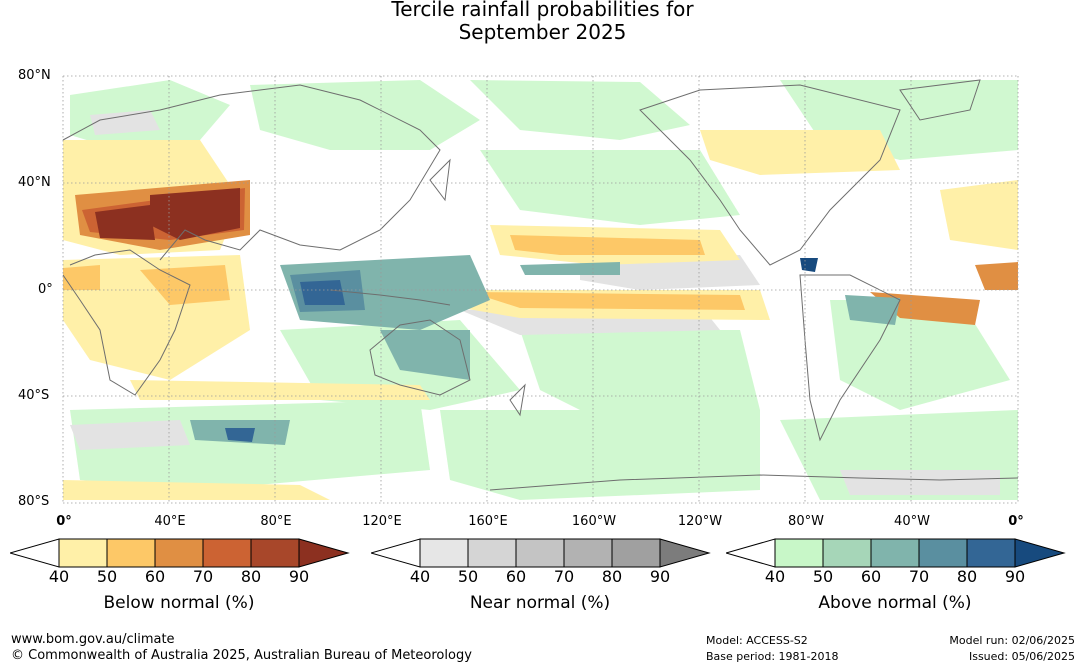 This screenshot has height=667, width=1085. I want to click on eurasia-coastline, so click(251, 172).